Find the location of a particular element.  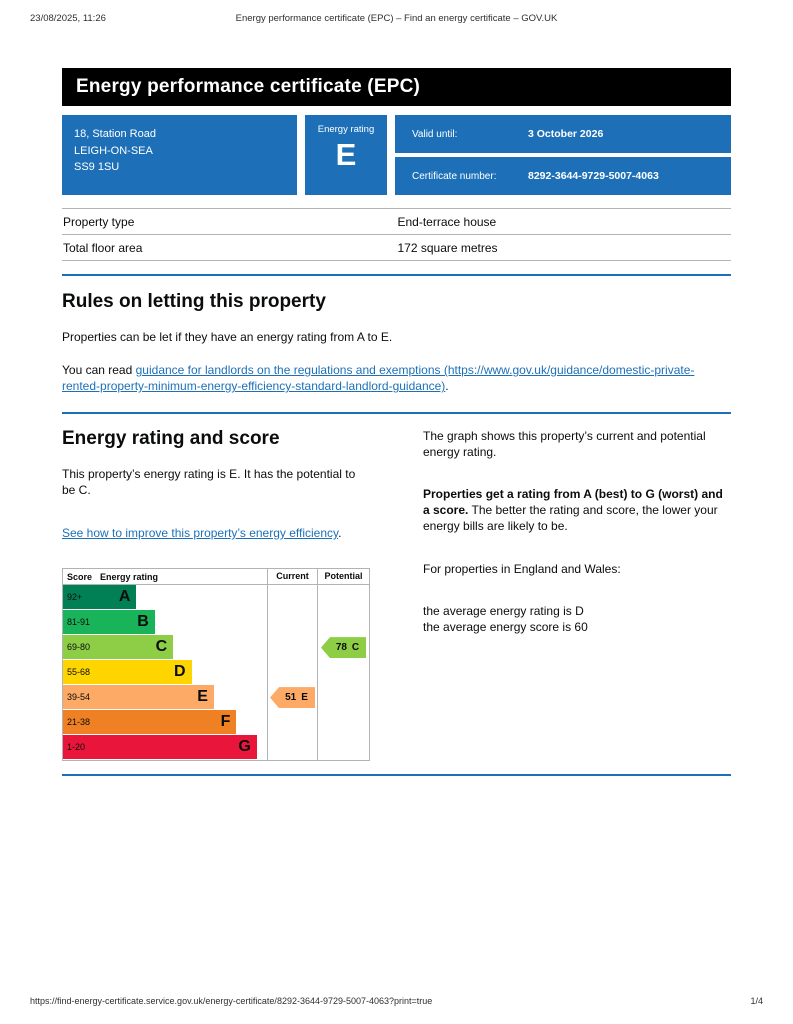

current-cell: 51 E is located at coordinates (292, 698).